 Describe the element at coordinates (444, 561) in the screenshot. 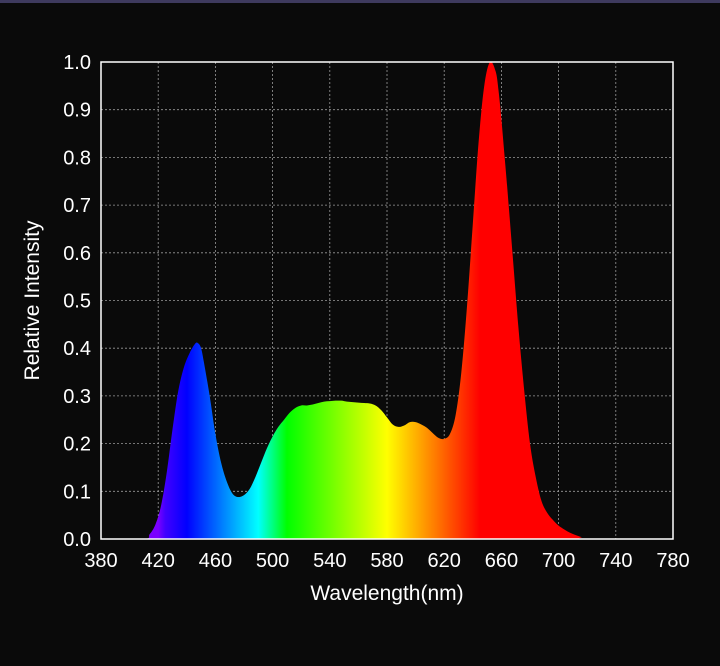

I see `x-tick-label: 620` at that location.